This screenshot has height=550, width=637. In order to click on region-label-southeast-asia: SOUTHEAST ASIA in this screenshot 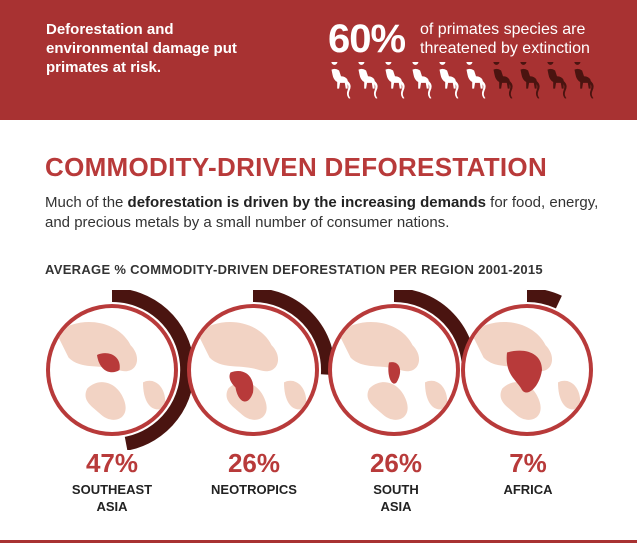, I will do `click(112, 498)`.